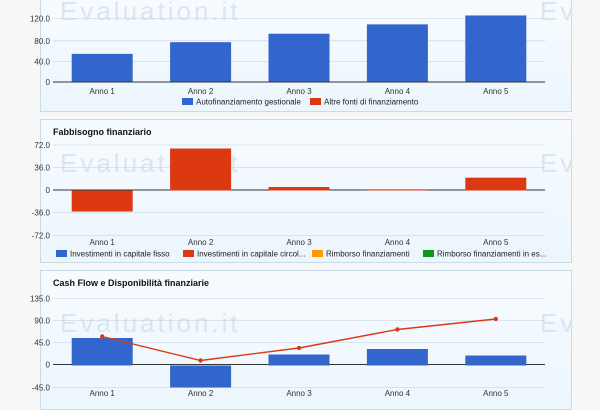  What do you see at coordinates (131, 283) in the screenshot?
I see `chart-title: Cash Flow e Disponibilità finanziarie` at bounding box center [131, 283].